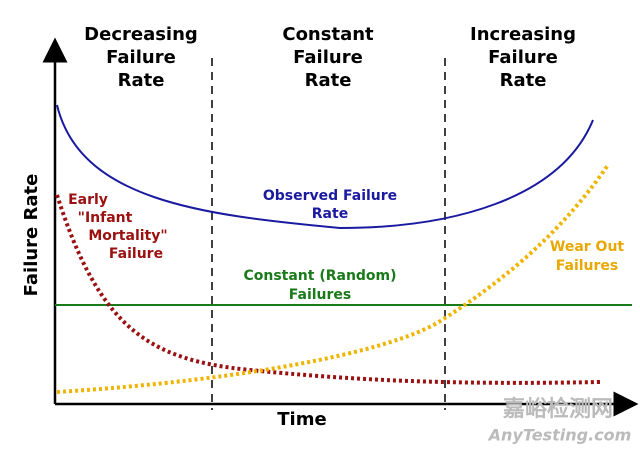 The image size is (640, 452). Describe the element at coordinates (105, 218) in the screenshot. I see `curve-label: "Infant` at that location.